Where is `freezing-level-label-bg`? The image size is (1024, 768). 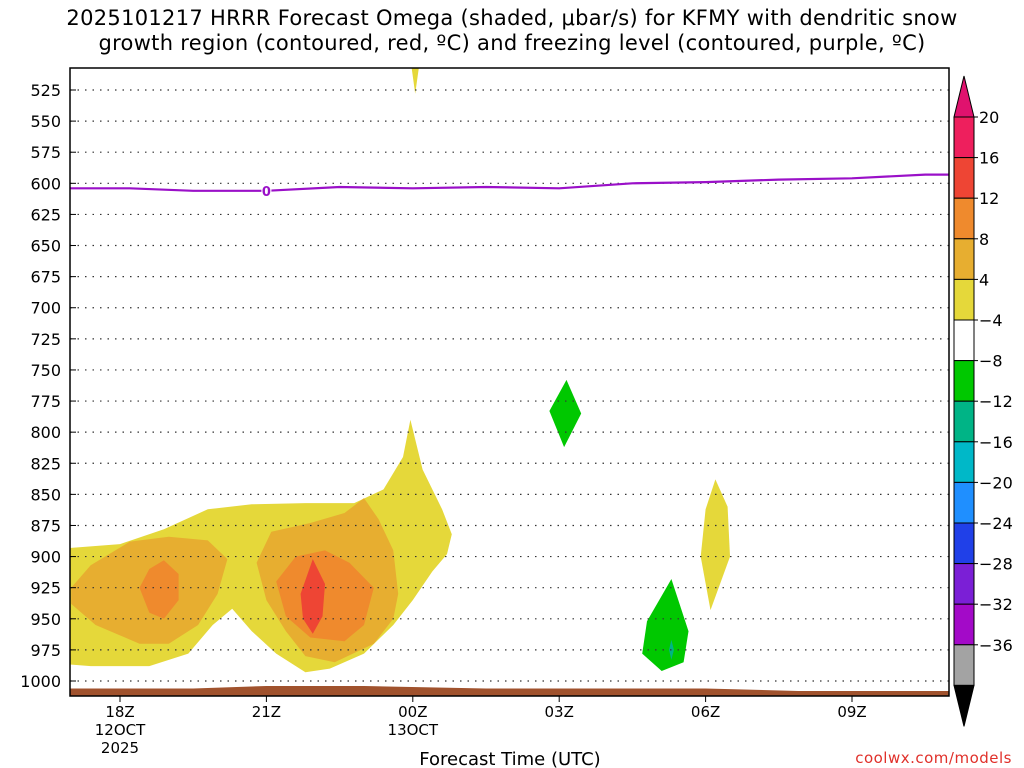
freezing-level-label-bg is located at coordinates (266, 190).